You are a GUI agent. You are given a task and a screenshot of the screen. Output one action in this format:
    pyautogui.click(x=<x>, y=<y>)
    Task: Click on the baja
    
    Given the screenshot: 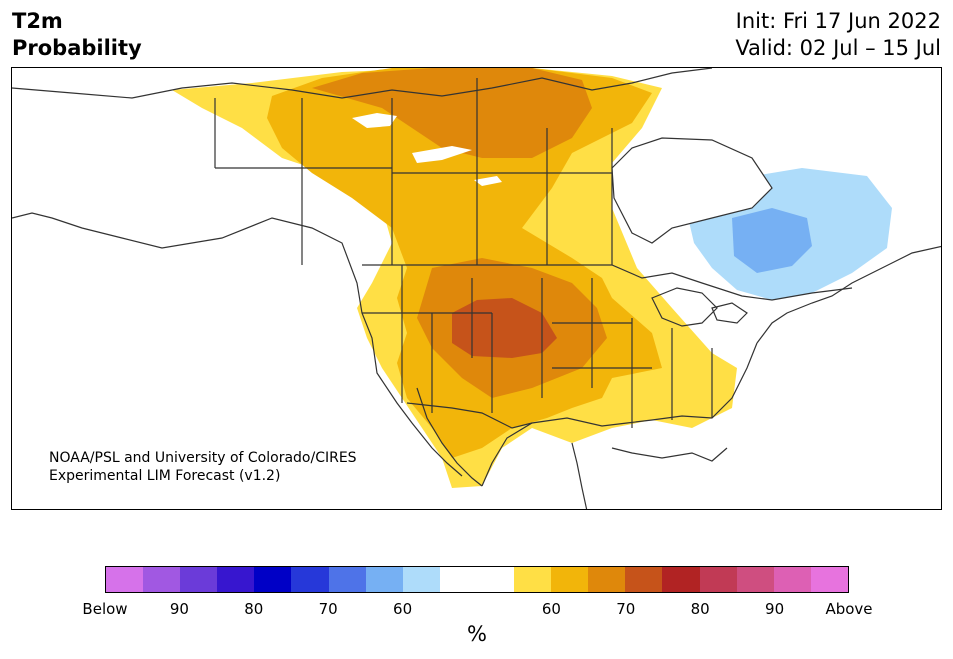 What is the action you would take?
    pyautogui.click(x=449, y=437)
    